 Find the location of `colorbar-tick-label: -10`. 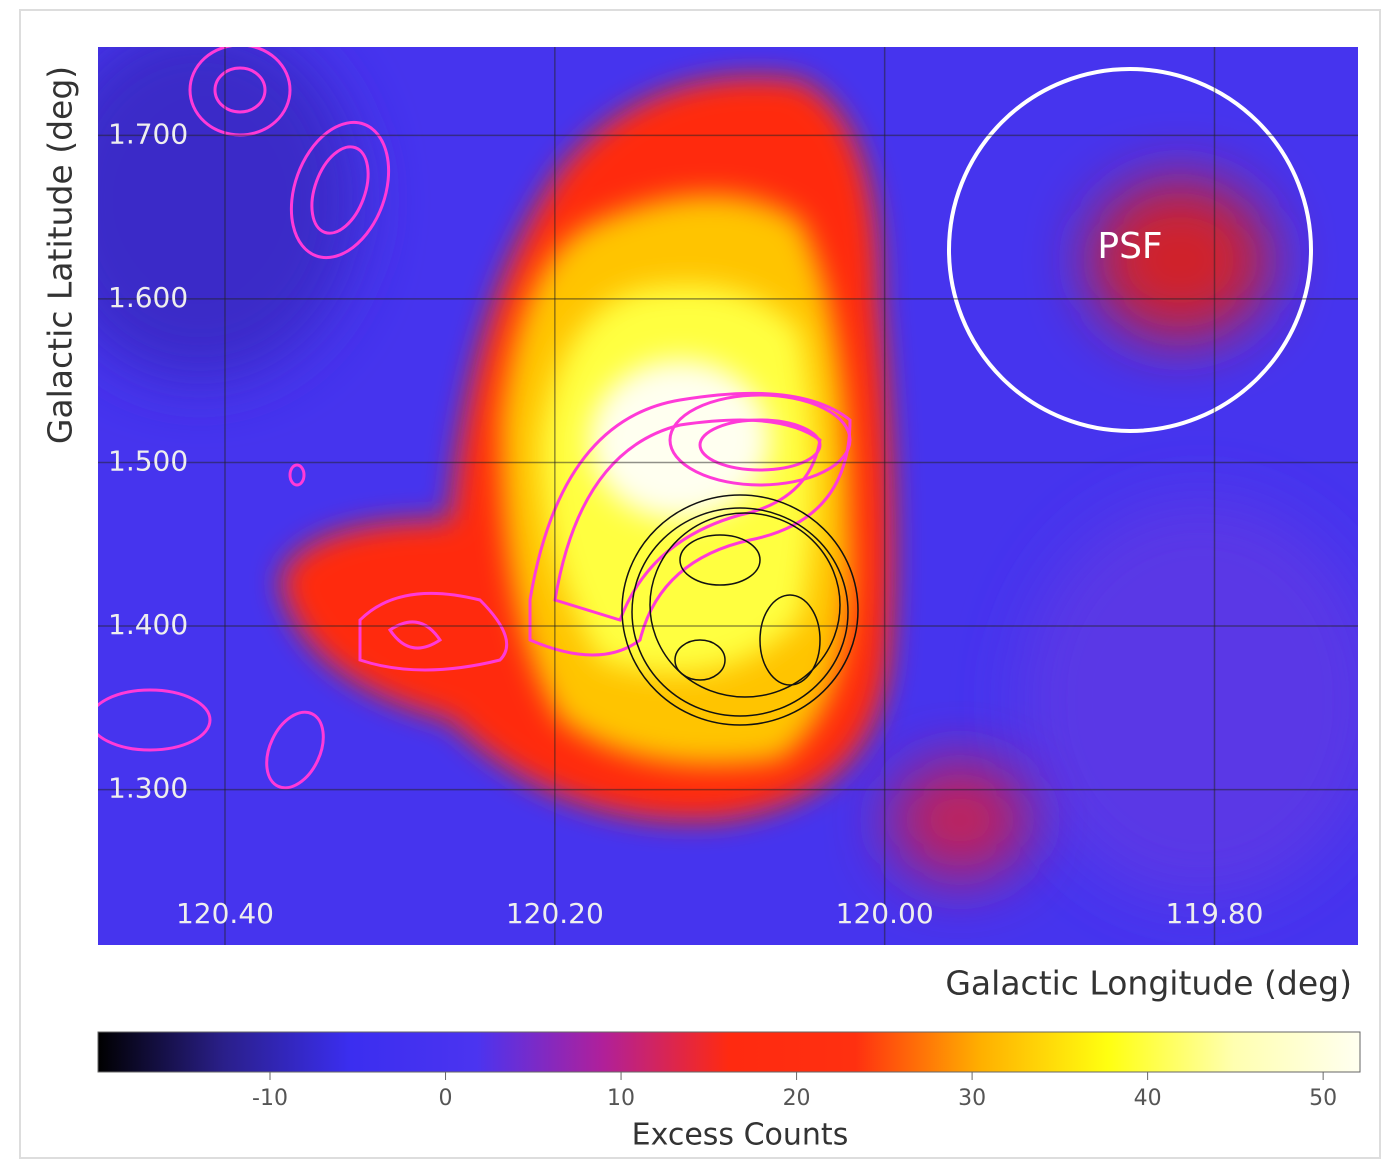

colorbar-tick-label: -10 is located at coordinates (270, 1098).